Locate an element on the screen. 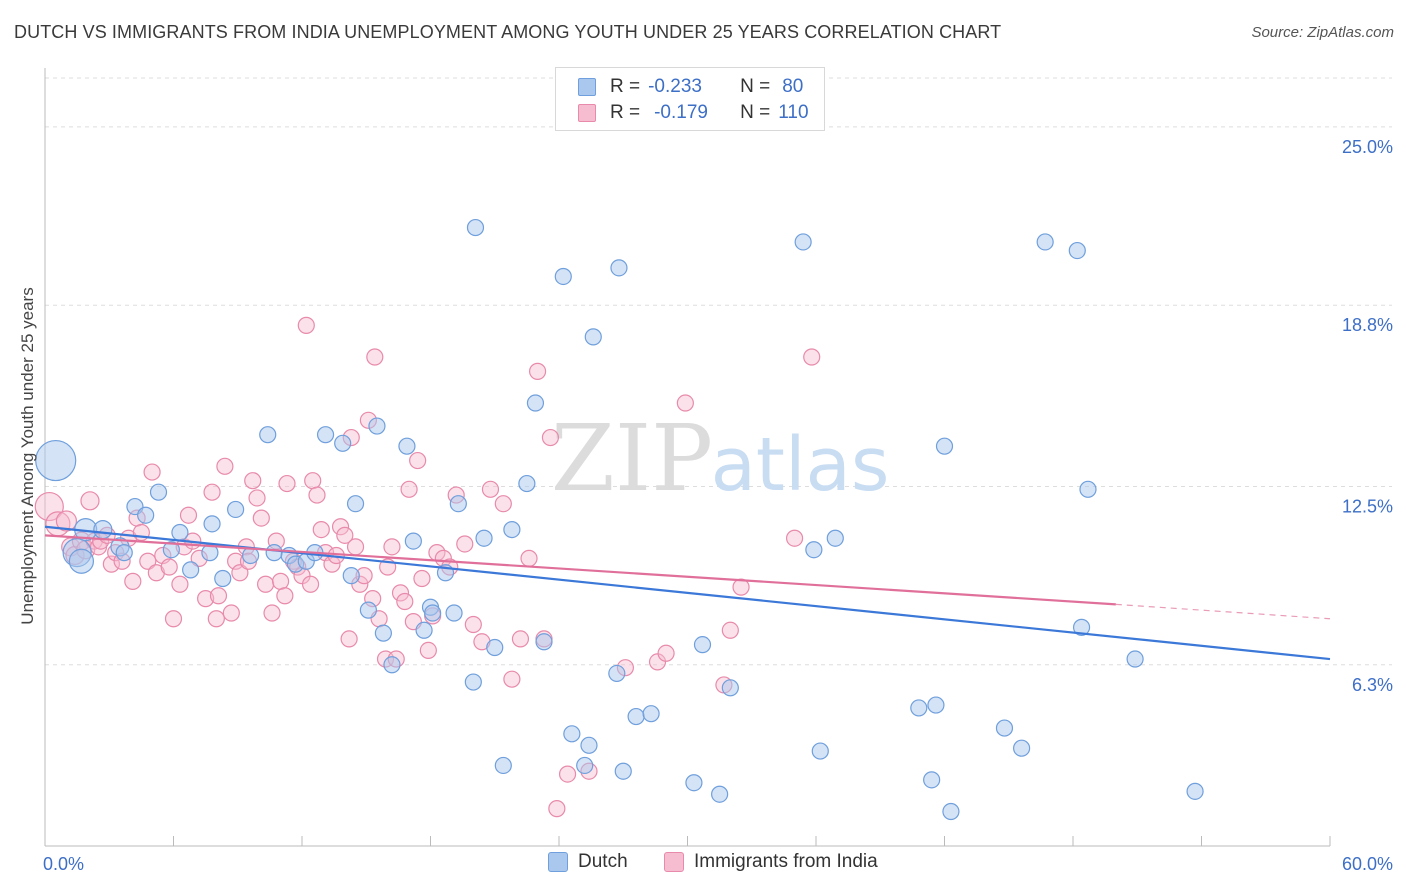 The height and width of the screenshot is (892, 1406). legend-r-label: R = is located at coordinates (625, 86).